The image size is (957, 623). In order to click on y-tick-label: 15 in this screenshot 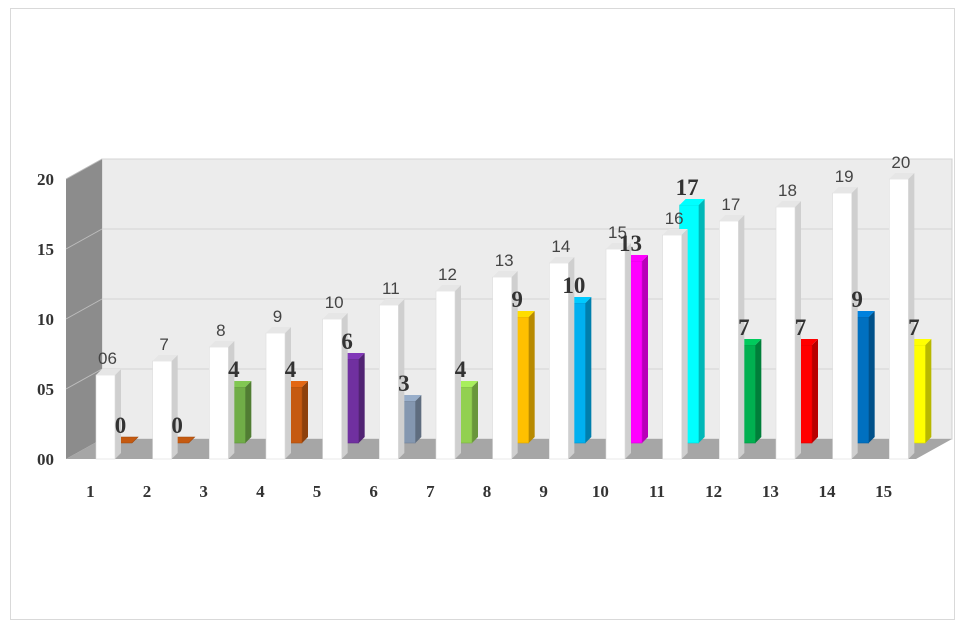, I will do `click(45, 249)`.